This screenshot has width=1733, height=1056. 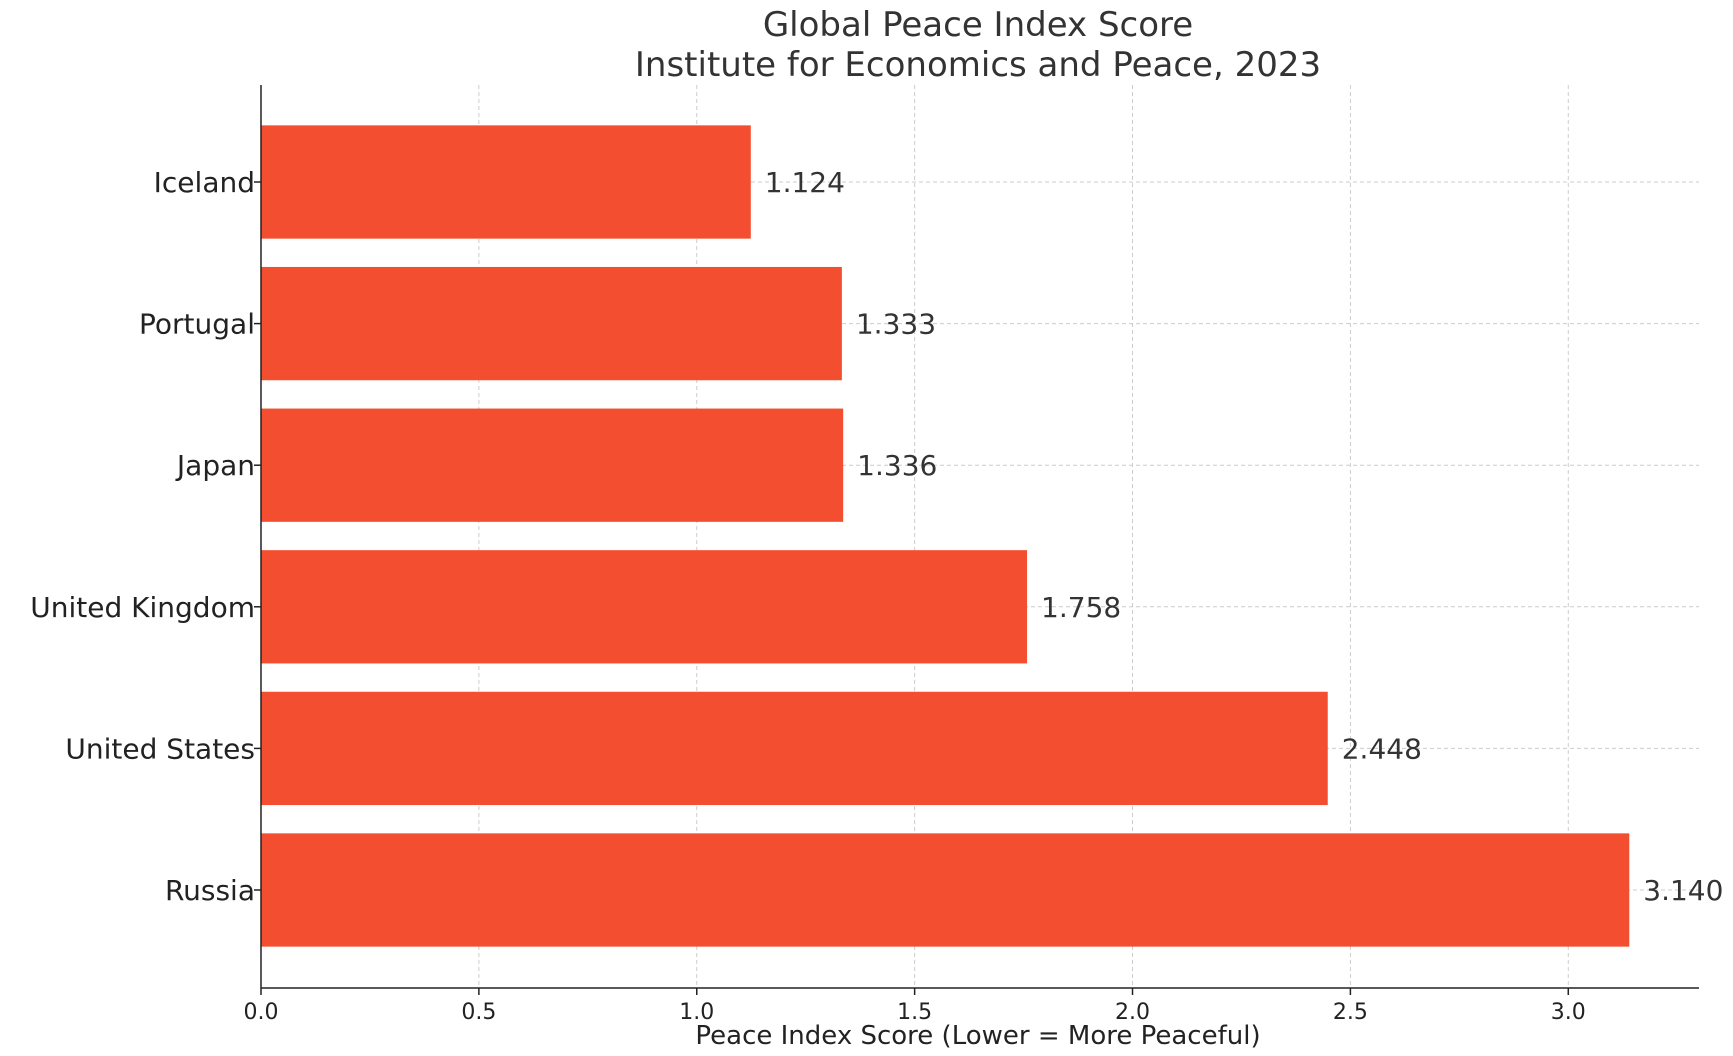 I want to click on x-ticks: 0.0 0.5 1.0 1.5 2.0 2.5 3.0, so click(x=915, y=1006).